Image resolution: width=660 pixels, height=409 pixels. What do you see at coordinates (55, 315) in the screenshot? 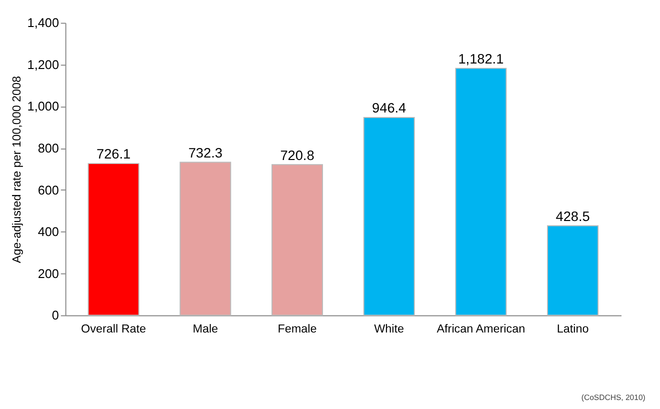
I see `y-tick-label: 0` at bounding box center [55, 315].